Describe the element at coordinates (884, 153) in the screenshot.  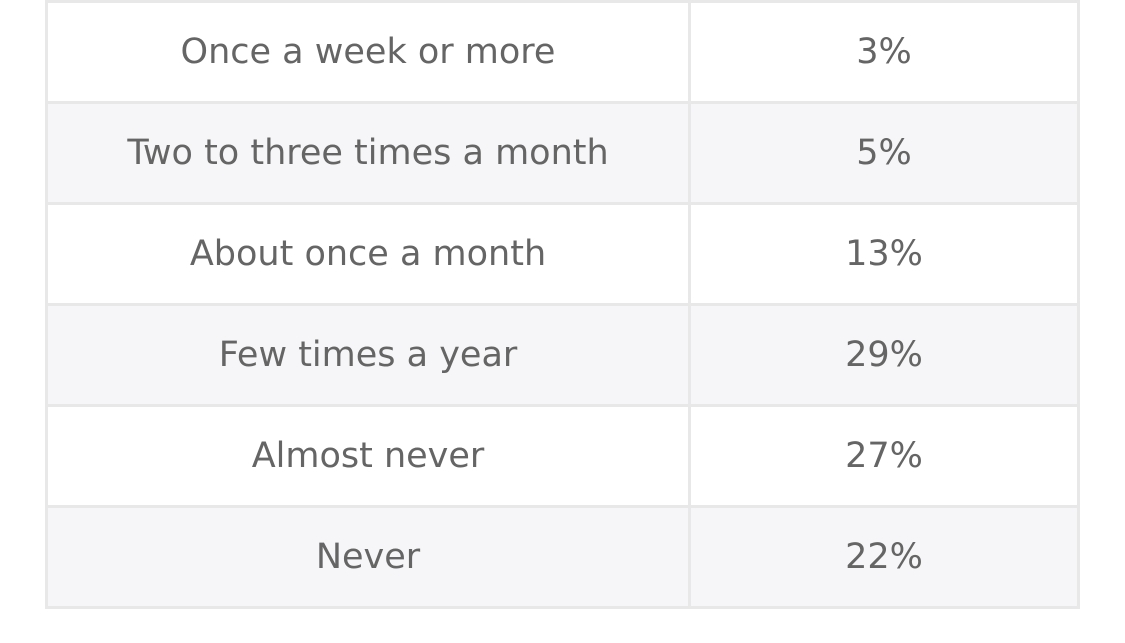
I see `percent-cell: 5%` at that location.